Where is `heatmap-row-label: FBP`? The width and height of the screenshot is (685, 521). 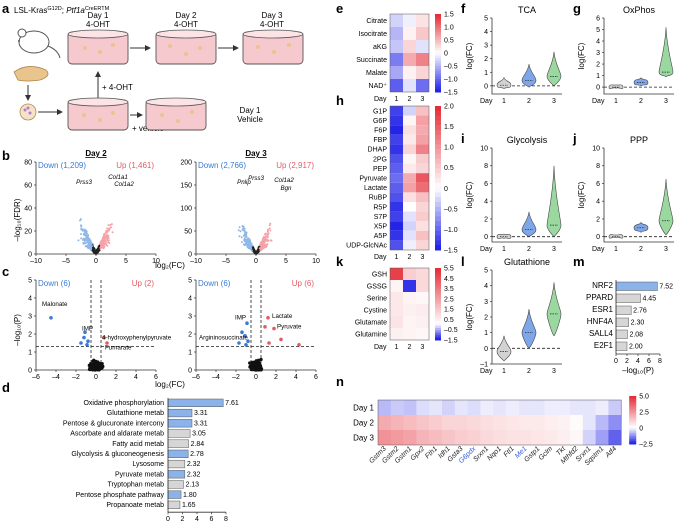
heatmap-row-label: FBP is located at coordinates (380, 140).